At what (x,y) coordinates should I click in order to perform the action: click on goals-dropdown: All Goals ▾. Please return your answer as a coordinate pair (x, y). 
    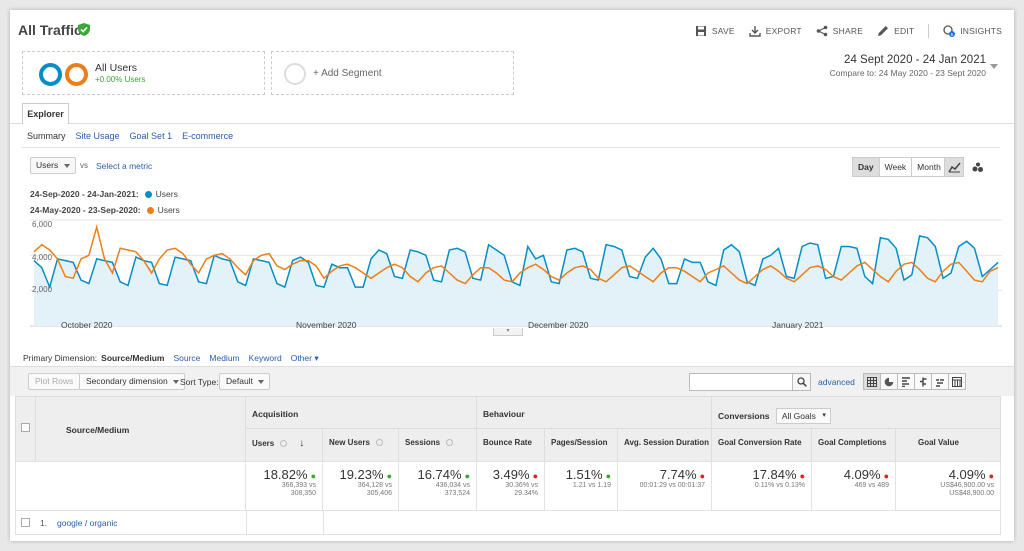
    Looking at the image, I should click on (803, 416).